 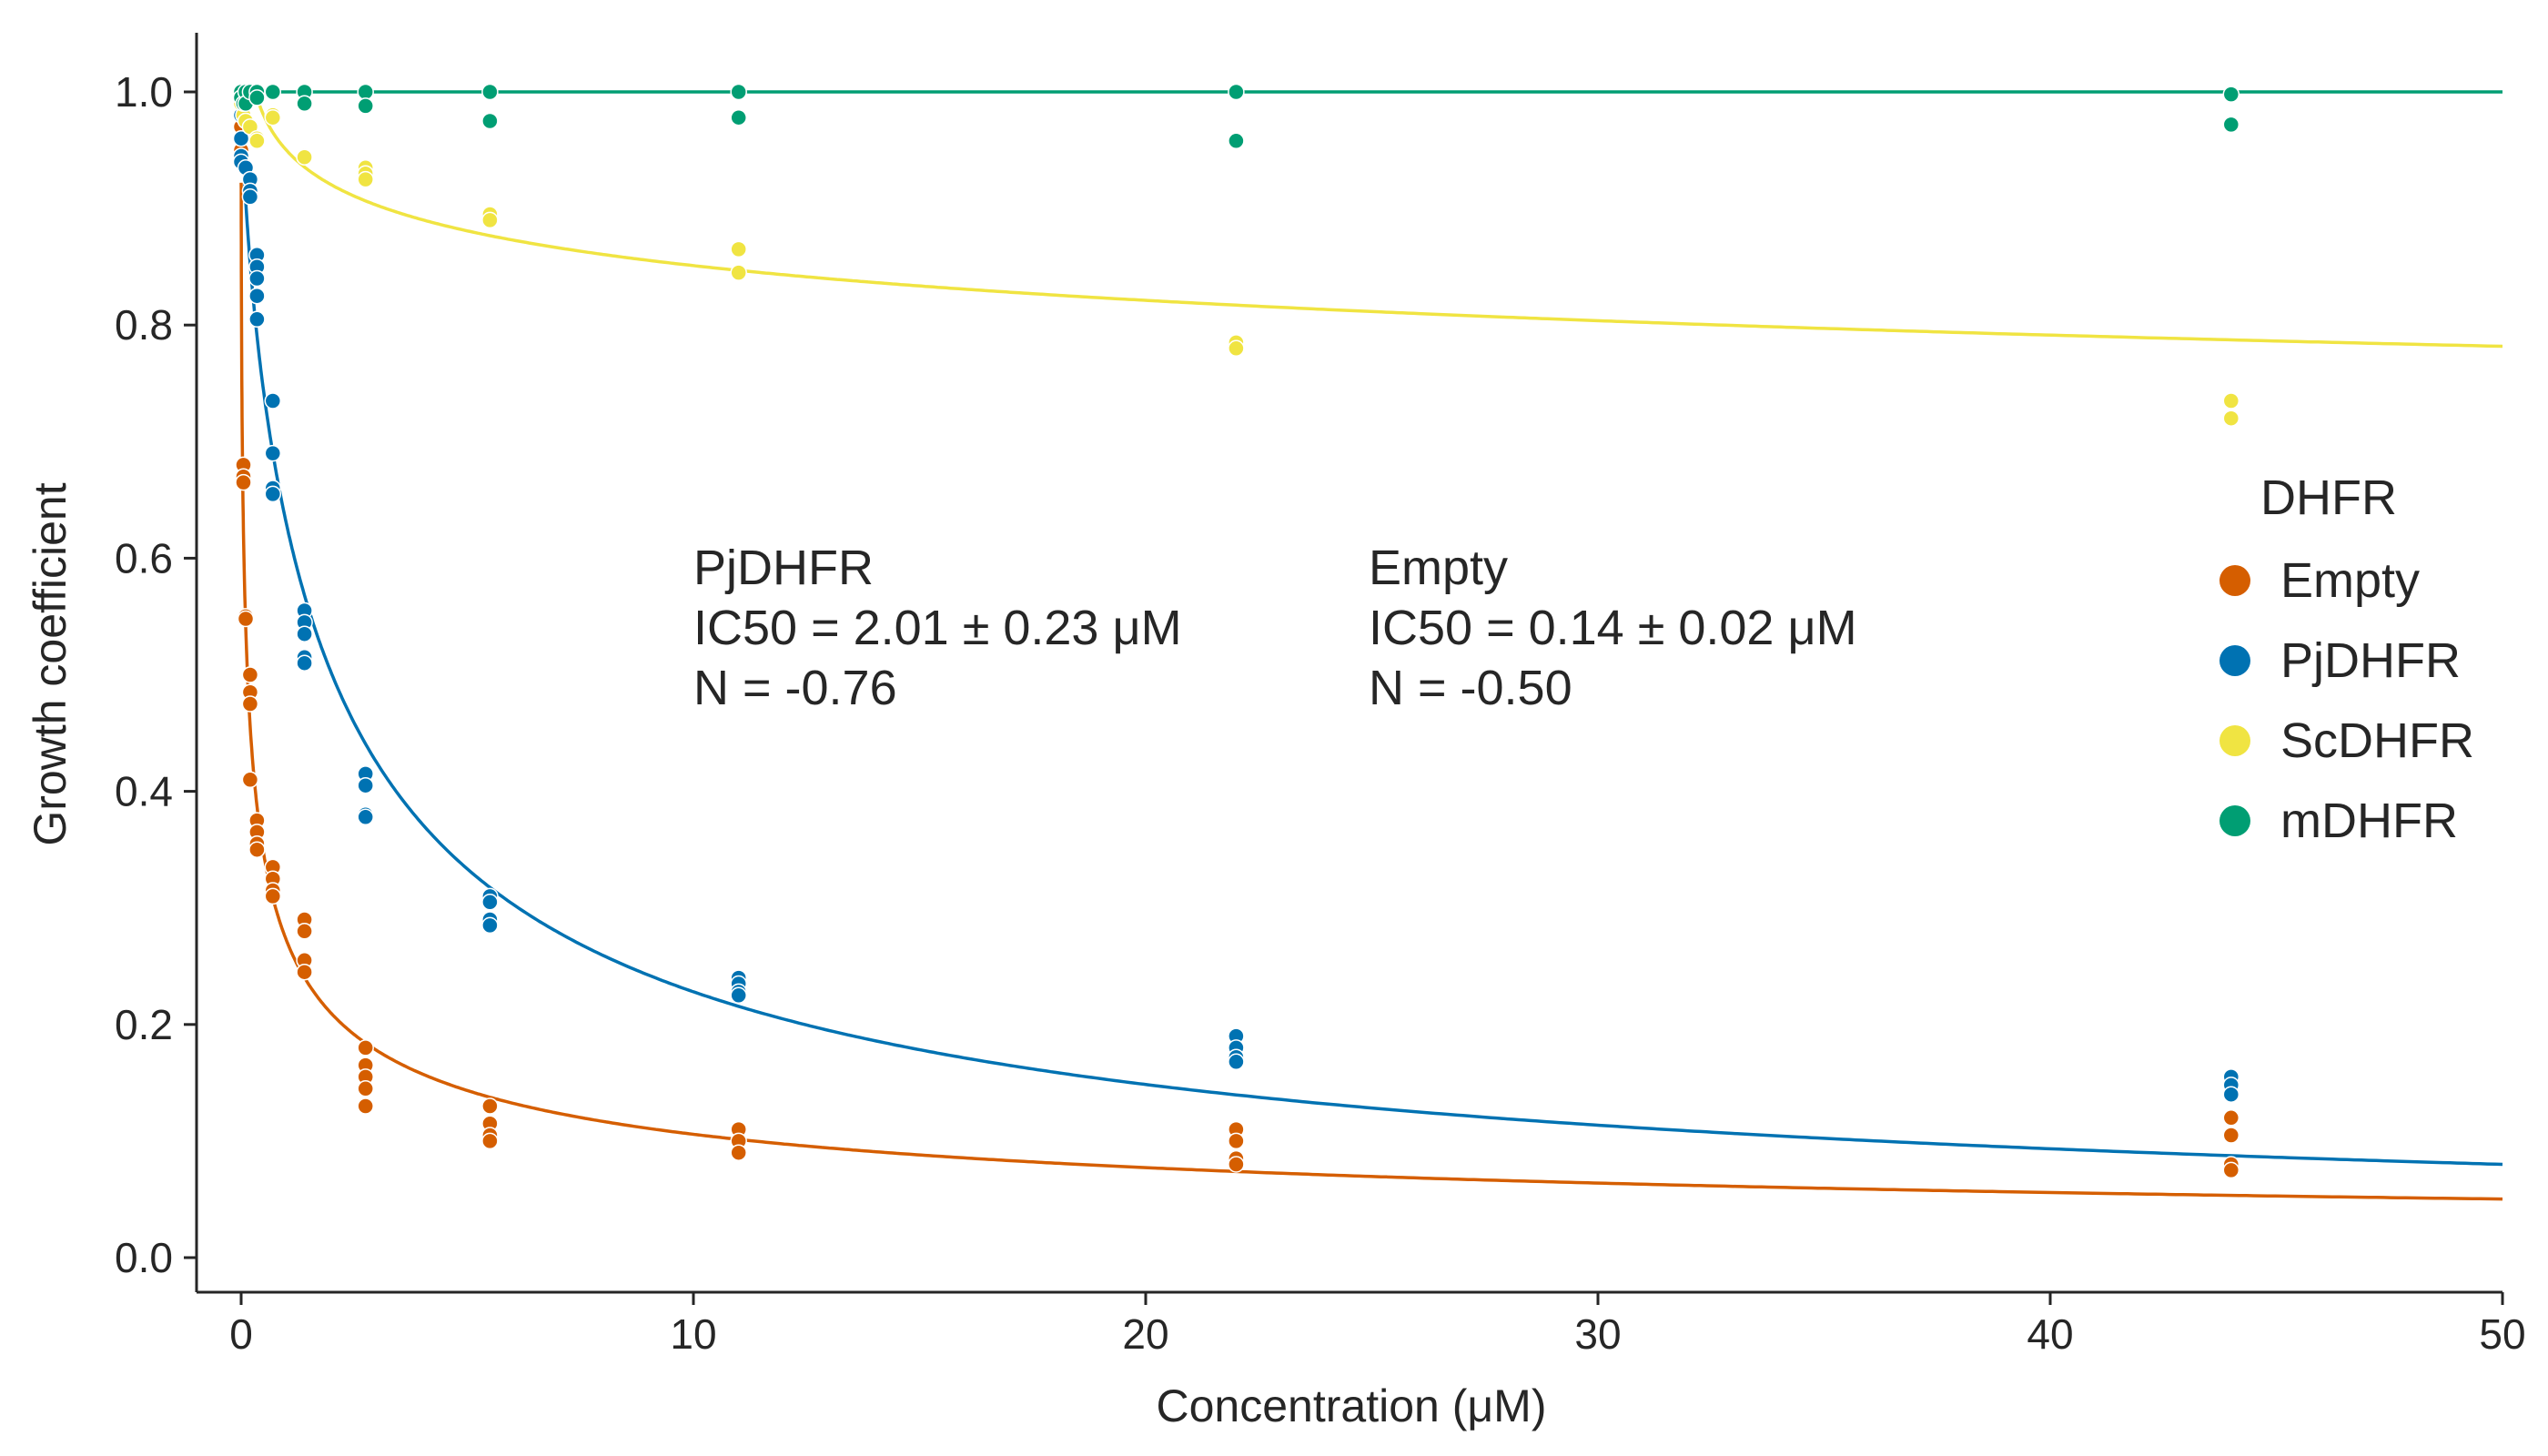 What do you see at coordinates (2234, 580) in the screenshot?
I see `legend-marker-empty` at bounding box center [2234, 580].